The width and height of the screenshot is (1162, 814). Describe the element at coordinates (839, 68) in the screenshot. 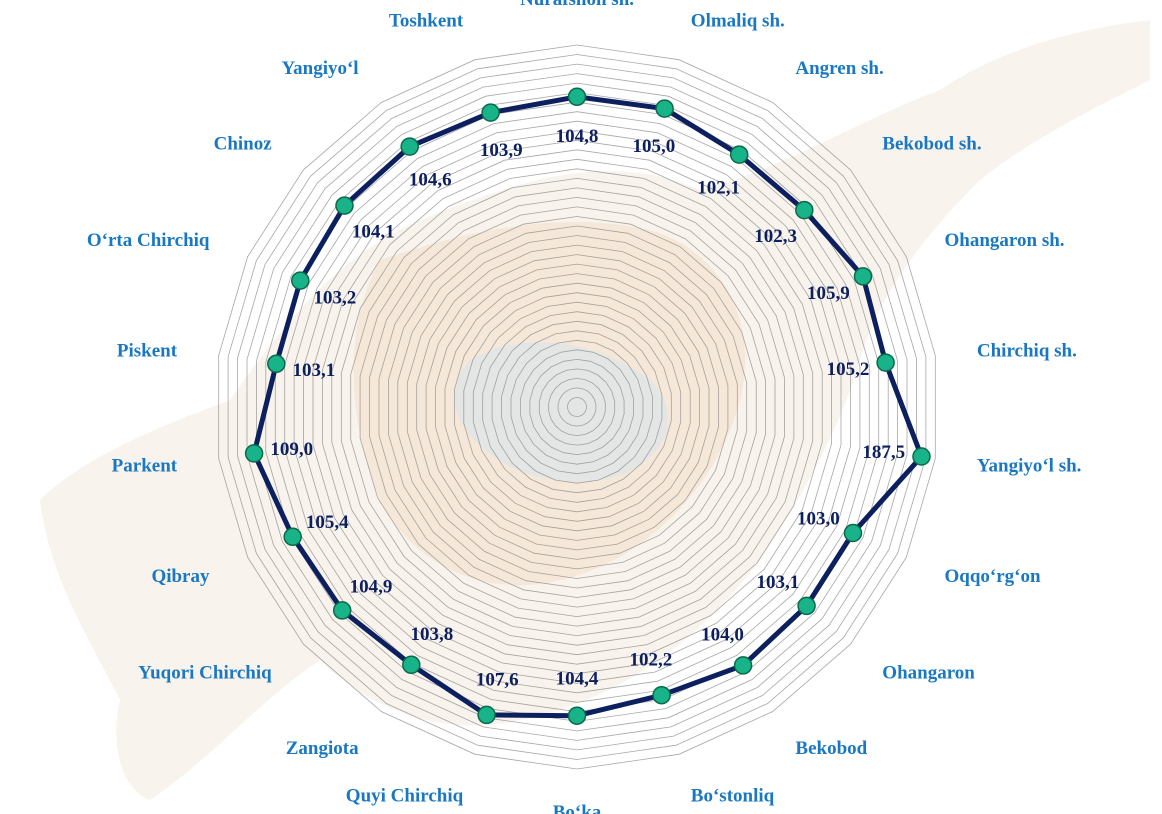

I see `category-label: Angren sh.` at that location.